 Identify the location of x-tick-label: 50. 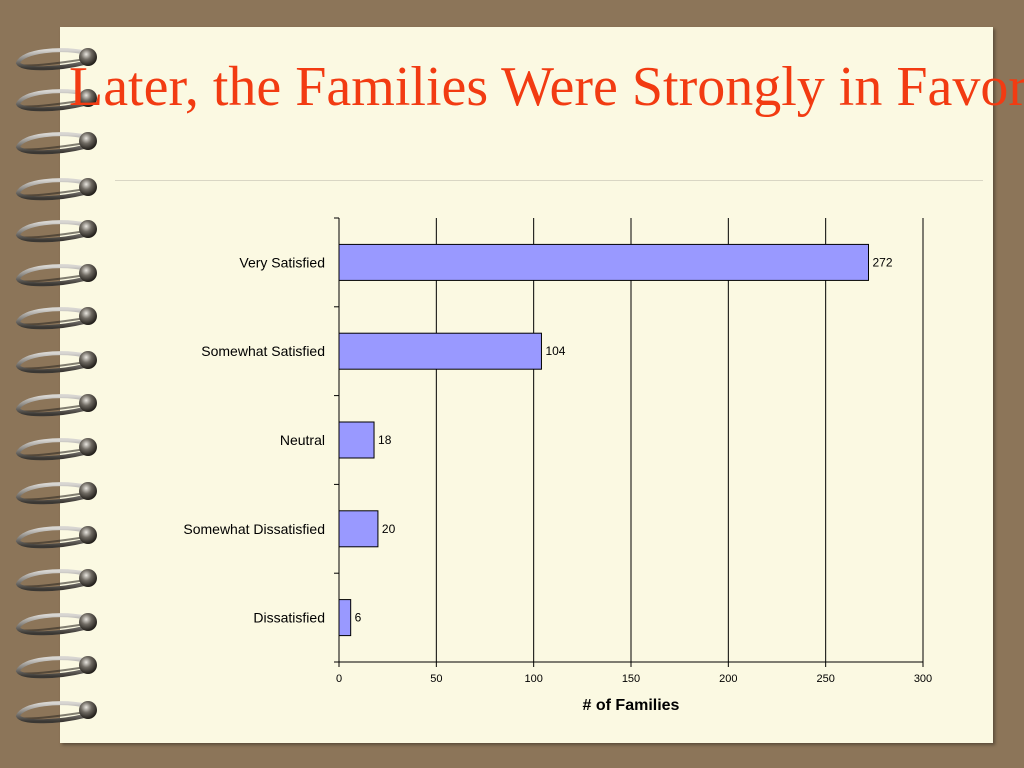
(436, 679).